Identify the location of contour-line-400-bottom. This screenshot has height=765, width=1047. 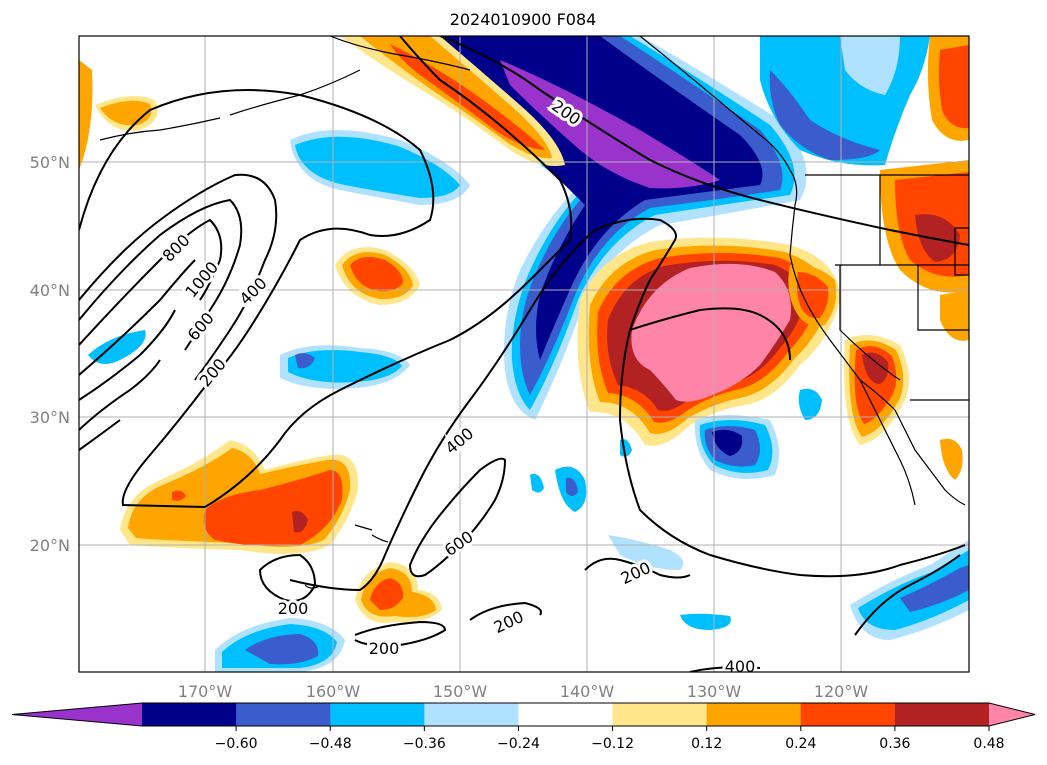
(725, 669).